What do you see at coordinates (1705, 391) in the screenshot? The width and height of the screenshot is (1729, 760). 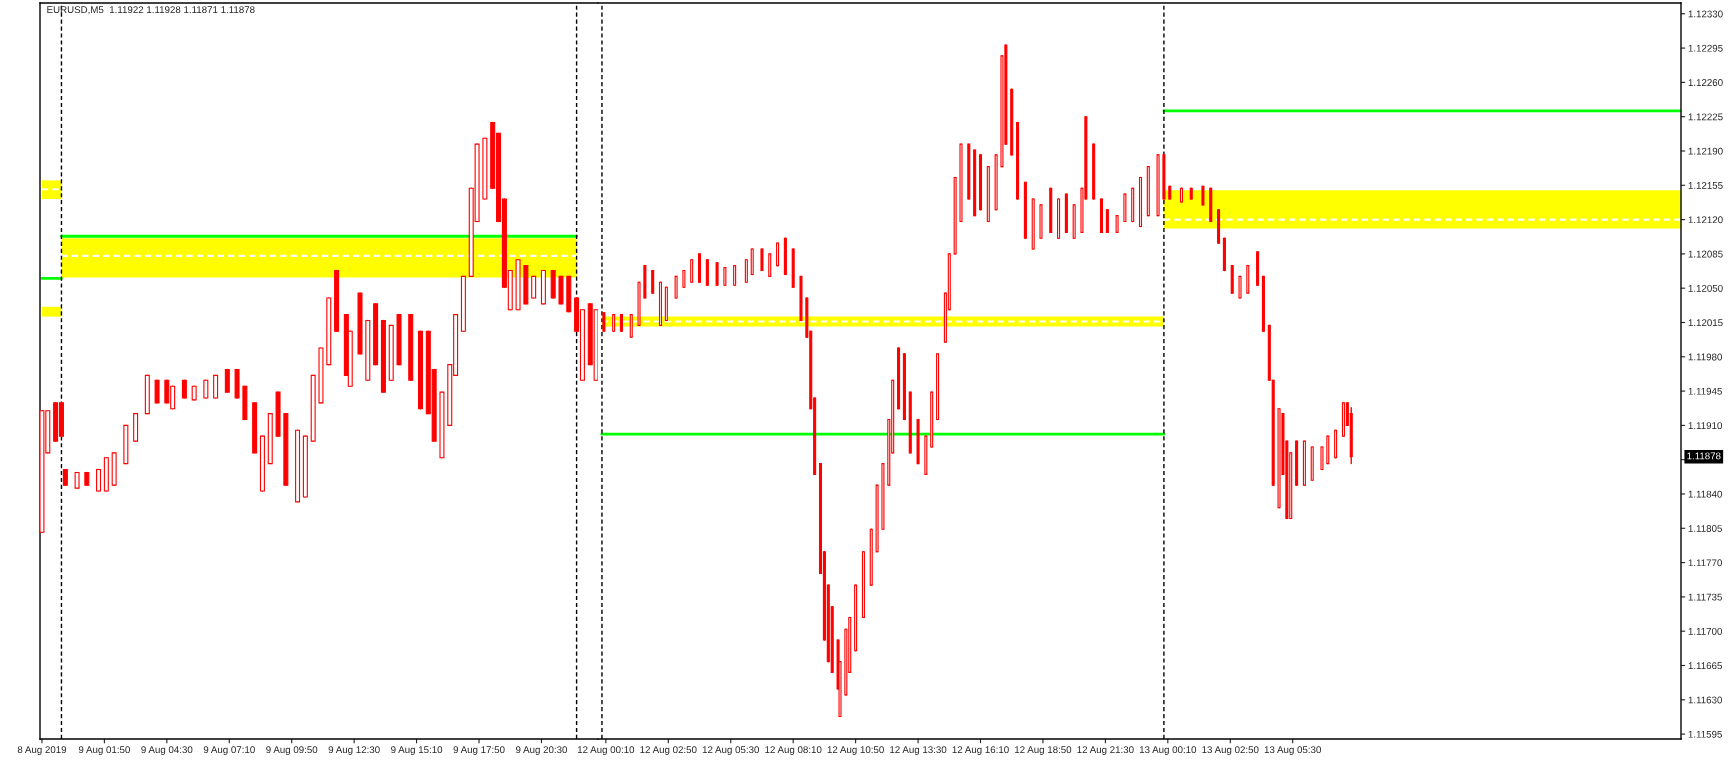 I see `y-tick-label: 1.11945` at bounding box center [1705, 391].